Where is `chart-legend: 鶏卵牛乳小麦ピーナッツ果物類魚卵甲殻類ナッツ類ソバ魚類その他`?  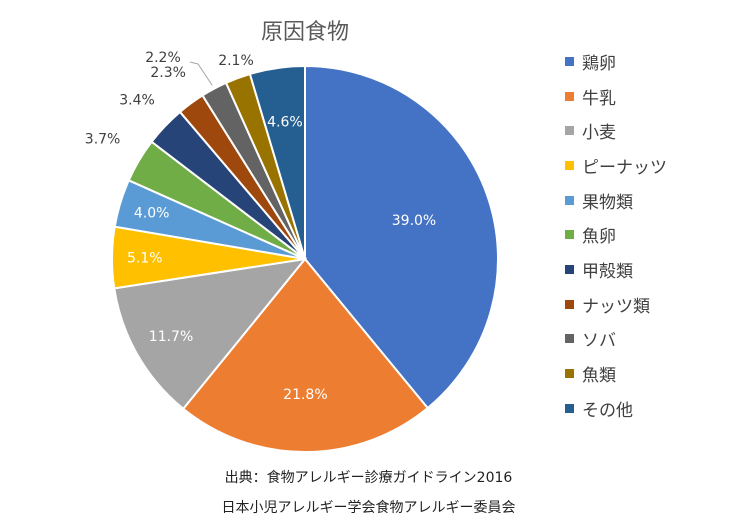
chart-legend: 鶏卵牛乳小麦ピーナッツ果物類魚卵甲殻類ナッツ類ソバ魚類その他 is located at coordinates (616, 235).